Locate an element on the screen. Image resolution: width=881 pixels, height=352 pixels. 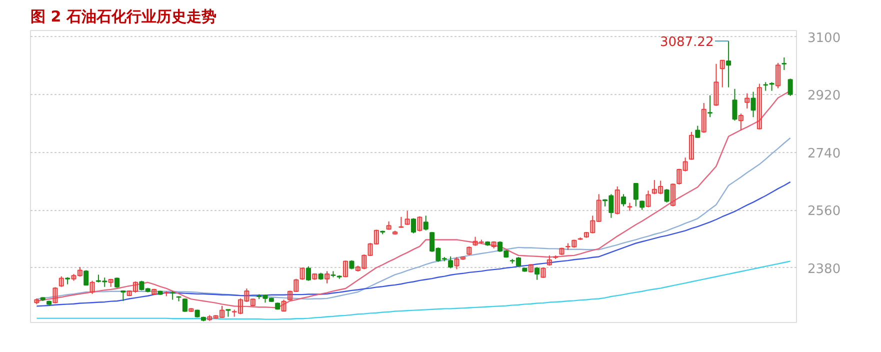
line-series is located at coordinates (413, 290).